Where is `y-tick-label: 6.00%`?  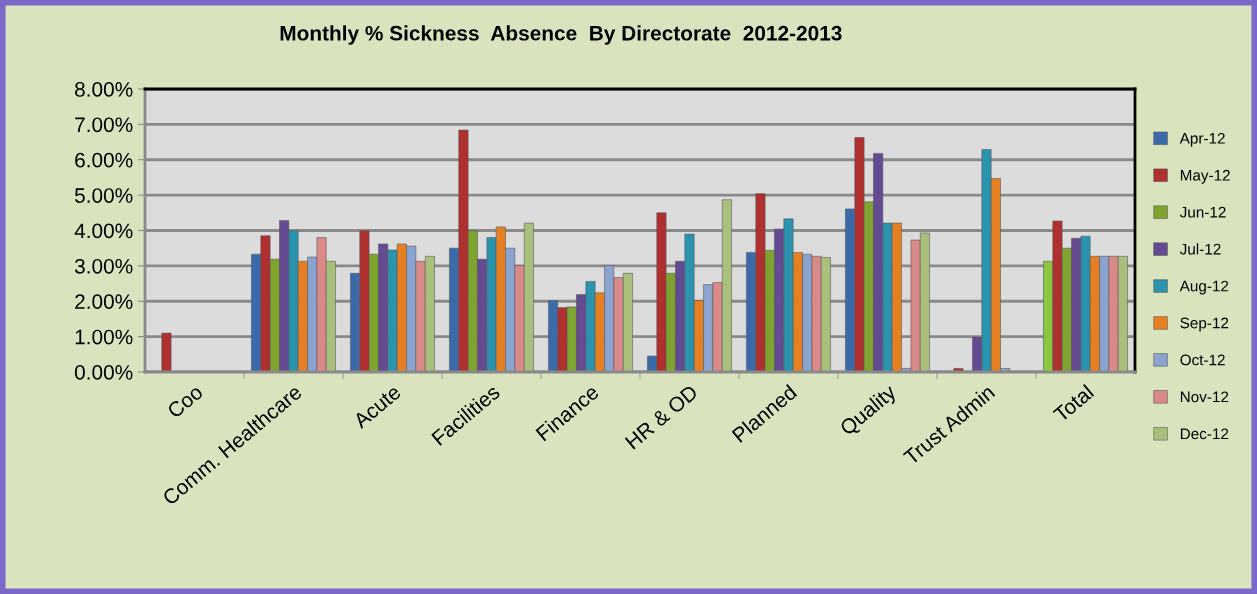 y-tick-label: 6.00% is located at coordinates (104, 160).